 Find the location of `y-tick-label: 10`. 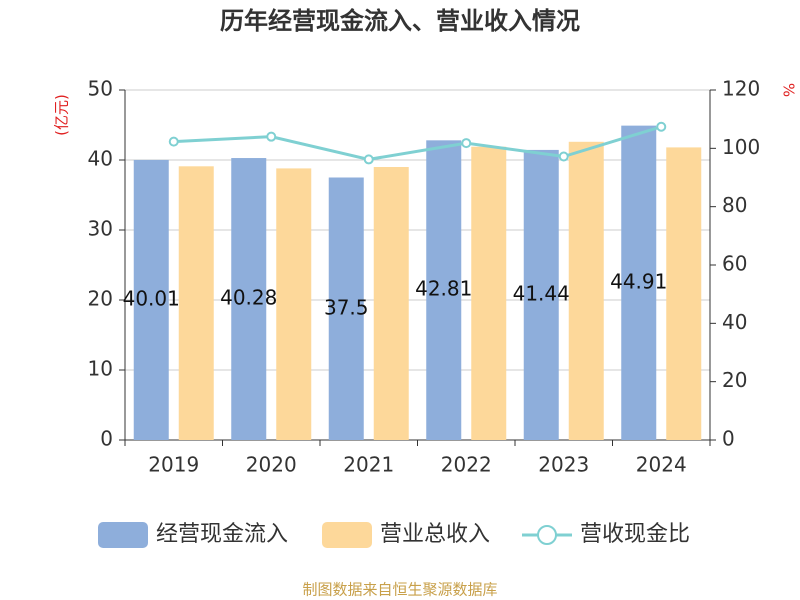

y-tick-label: 10 is located at coordinates (100, 369).